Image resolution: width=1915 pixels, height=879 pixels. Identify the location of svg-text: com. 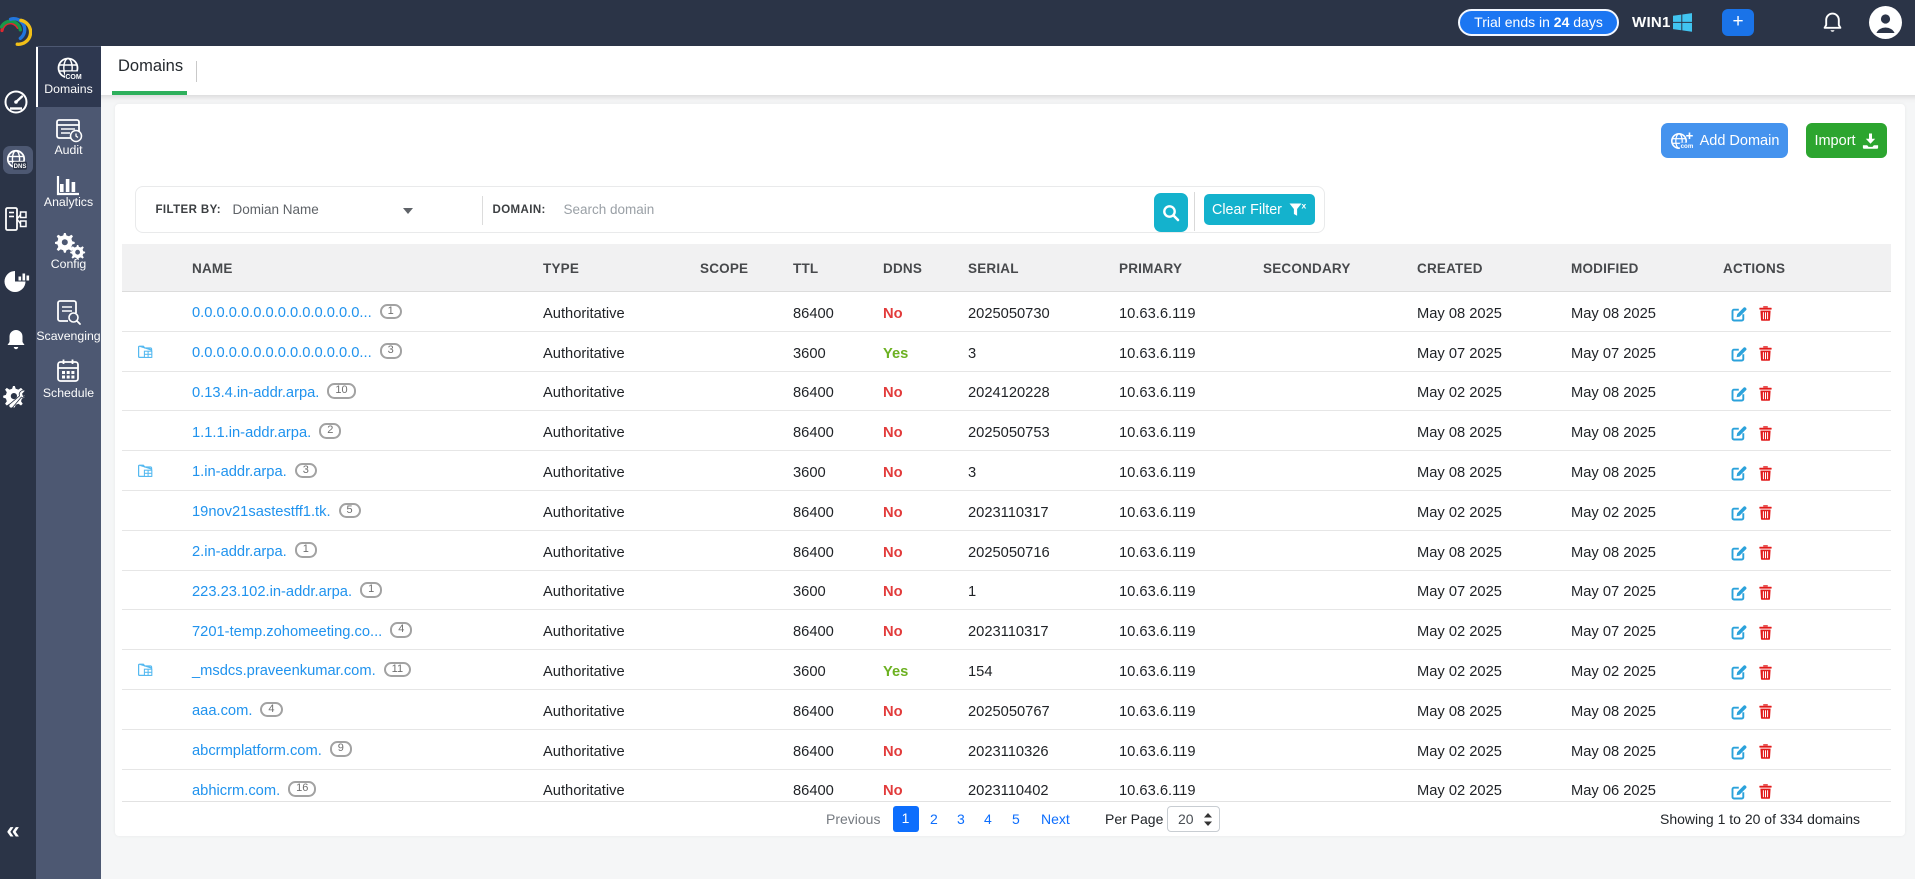
(1686, 146).